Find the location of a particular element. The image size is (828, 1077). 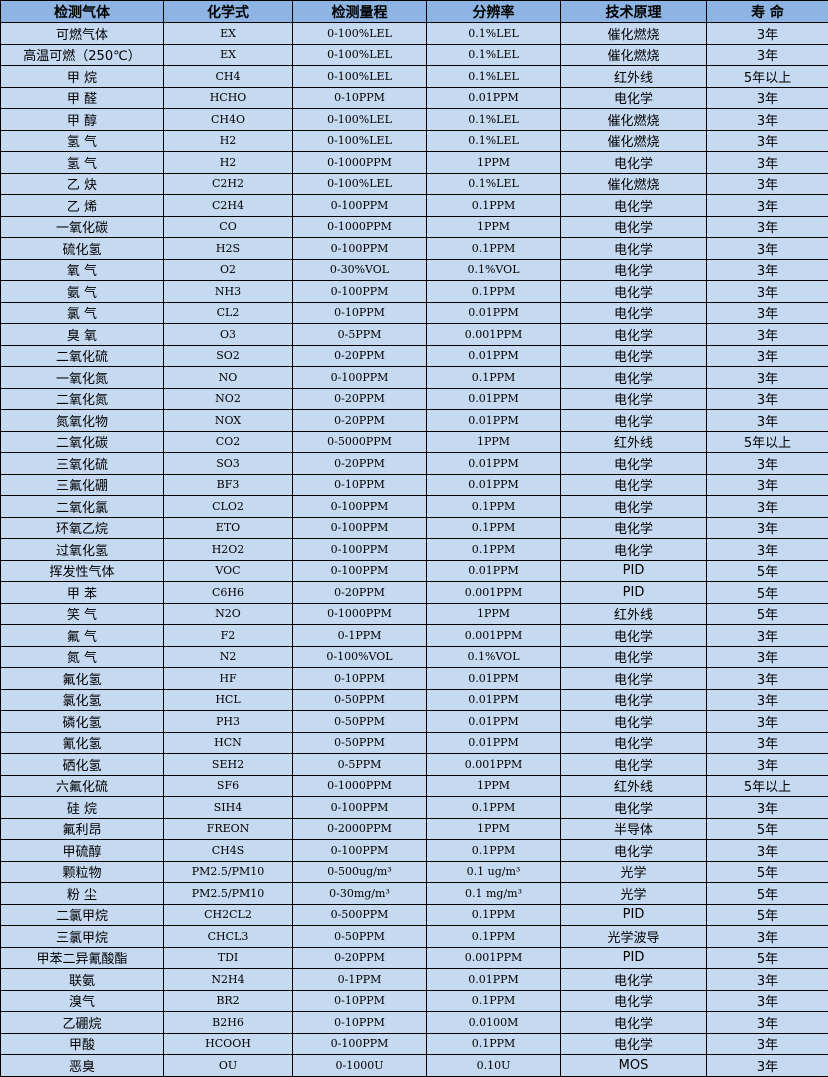

gas-cell: 三氯甲烷 is located at coordinates (82, 937).